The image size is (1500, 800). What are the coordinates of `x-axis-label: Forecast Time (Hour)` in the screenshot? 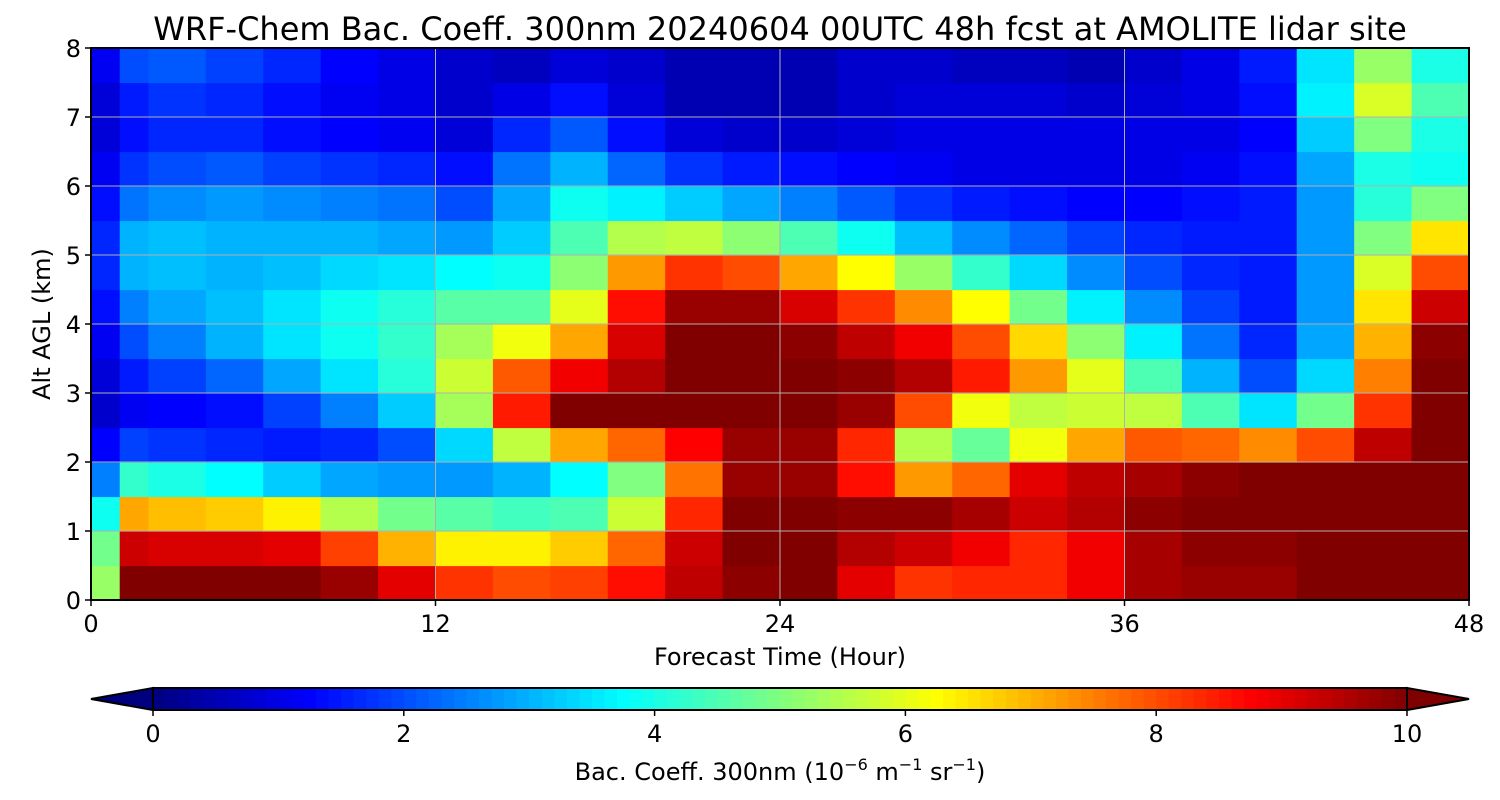 It's located at (780, 657).